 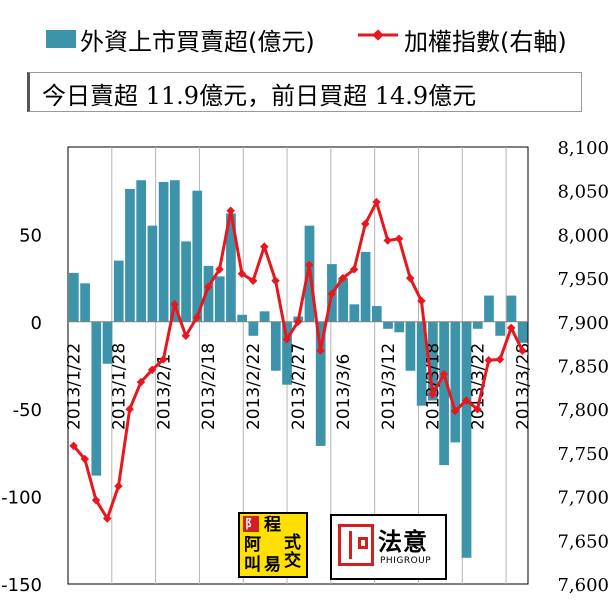 What do you see at coordinates (259, 96) in the screenshot?
I see `summary-text: 今日賣超 11.9億元，前日買超 14.9億元` at bounding box center [259, 96].